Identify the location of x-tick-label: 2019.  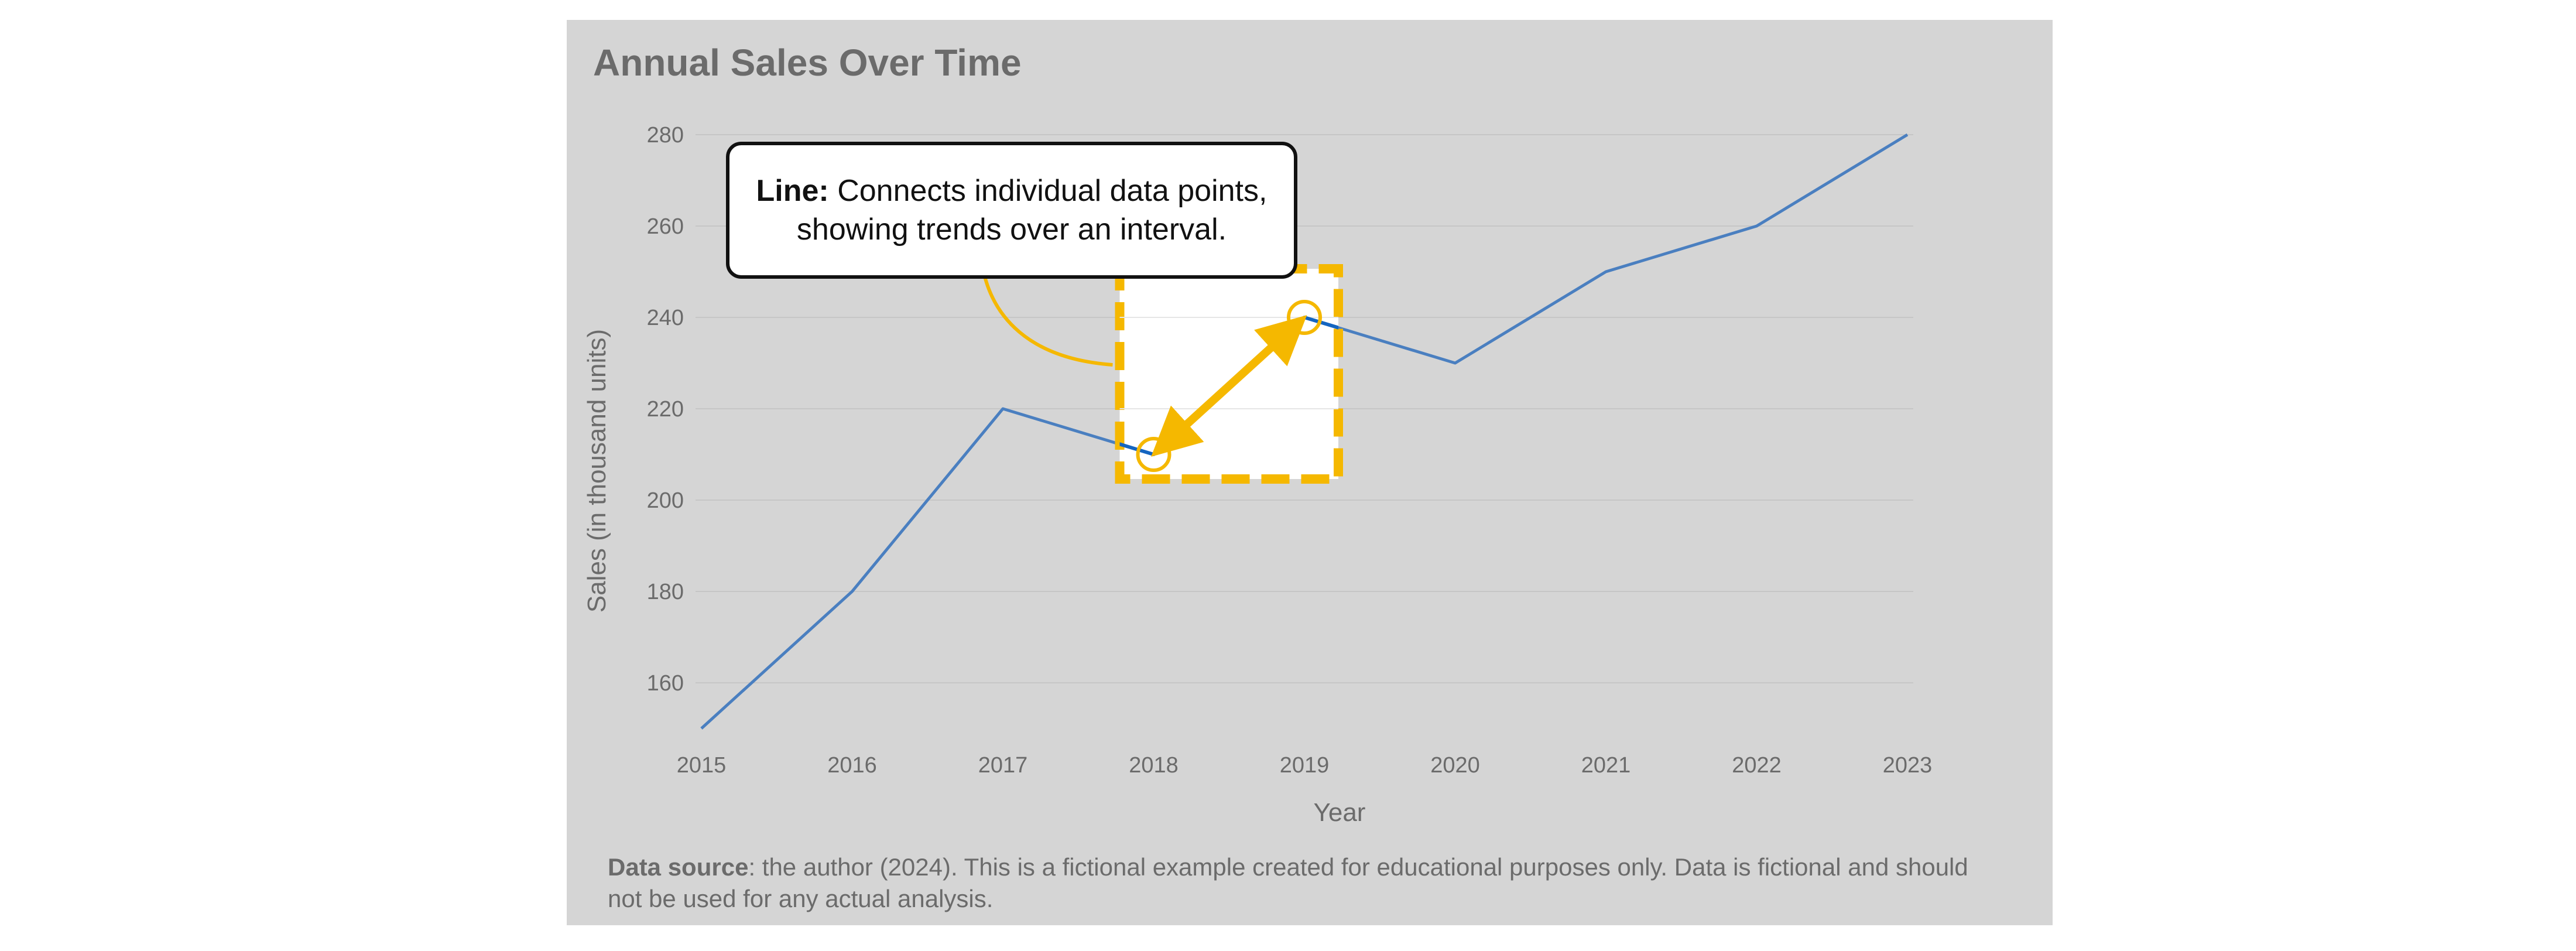
(1305, 766).